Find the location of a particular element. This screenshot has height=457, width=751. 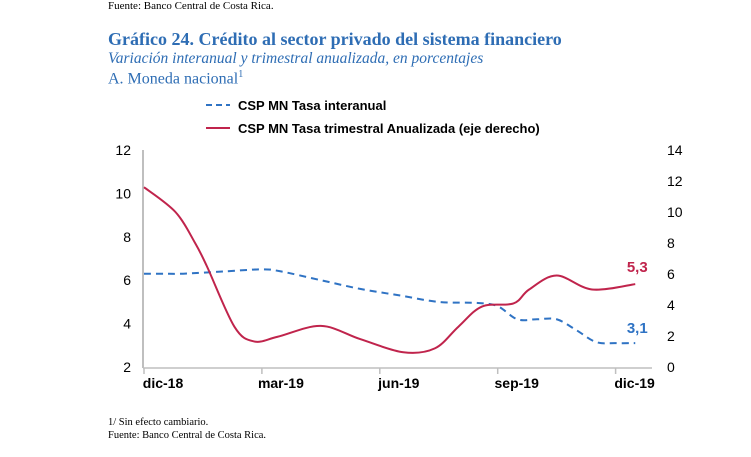

footnote-mark: 1 is located at coordinates (241, 74).